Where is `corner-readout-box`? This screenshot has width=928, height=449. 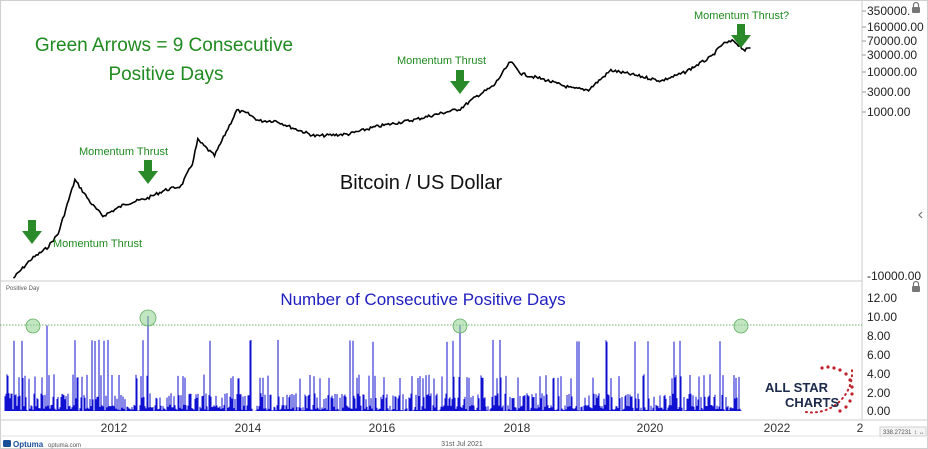
corner-readout-box is located at coordinates (903, 431).